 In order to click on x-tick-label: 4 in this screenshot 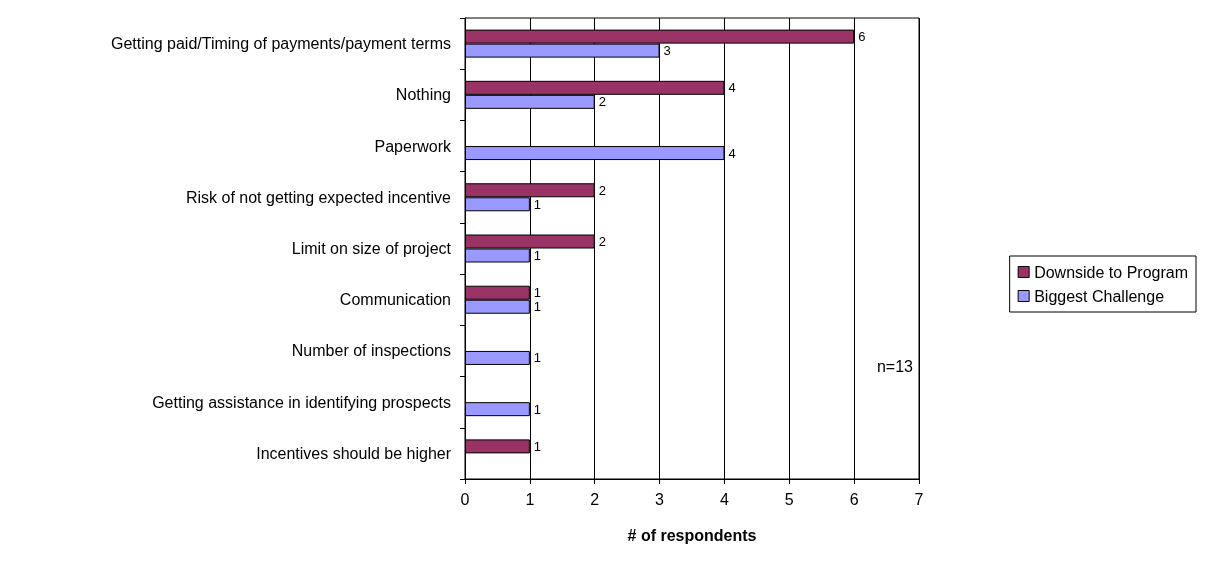, I will do `click(724, 499)`.